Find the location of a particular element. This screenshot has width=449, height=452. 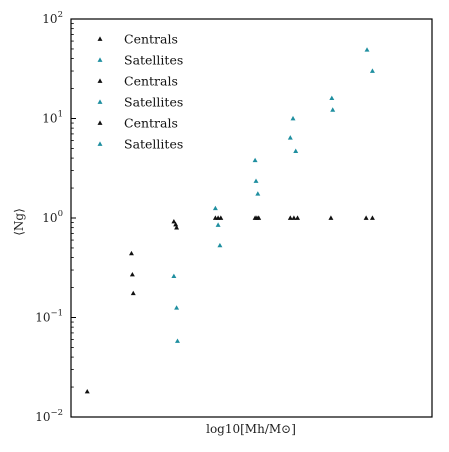

y-tick-label: 10⁻² is located at coordinates (49, 416).